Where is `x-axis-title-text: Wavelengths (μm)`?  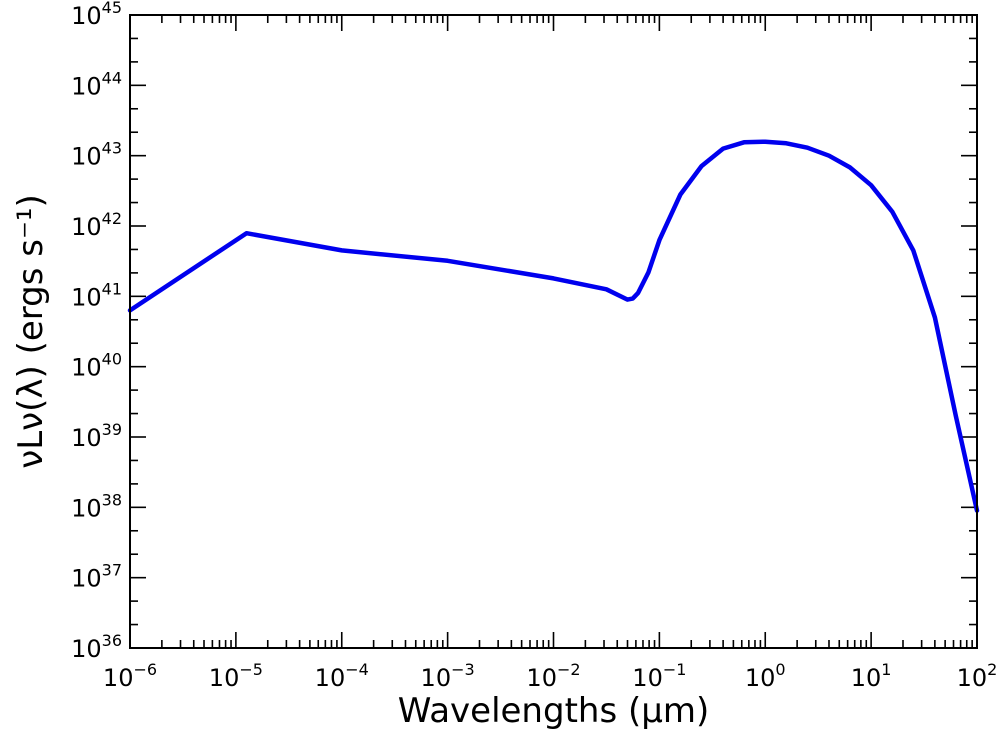
x-axis-title-text: Wavelengths (μm) is located at coordinates (554, 711).